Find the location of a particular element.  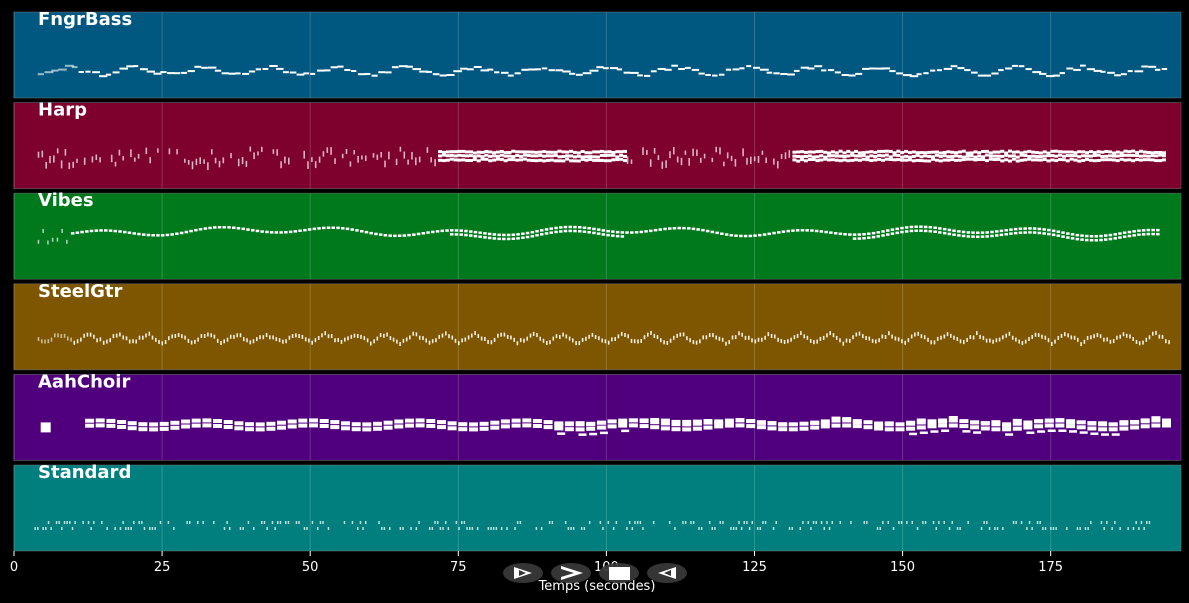

track-name: AahChoir is located at coordinates (84, 381).